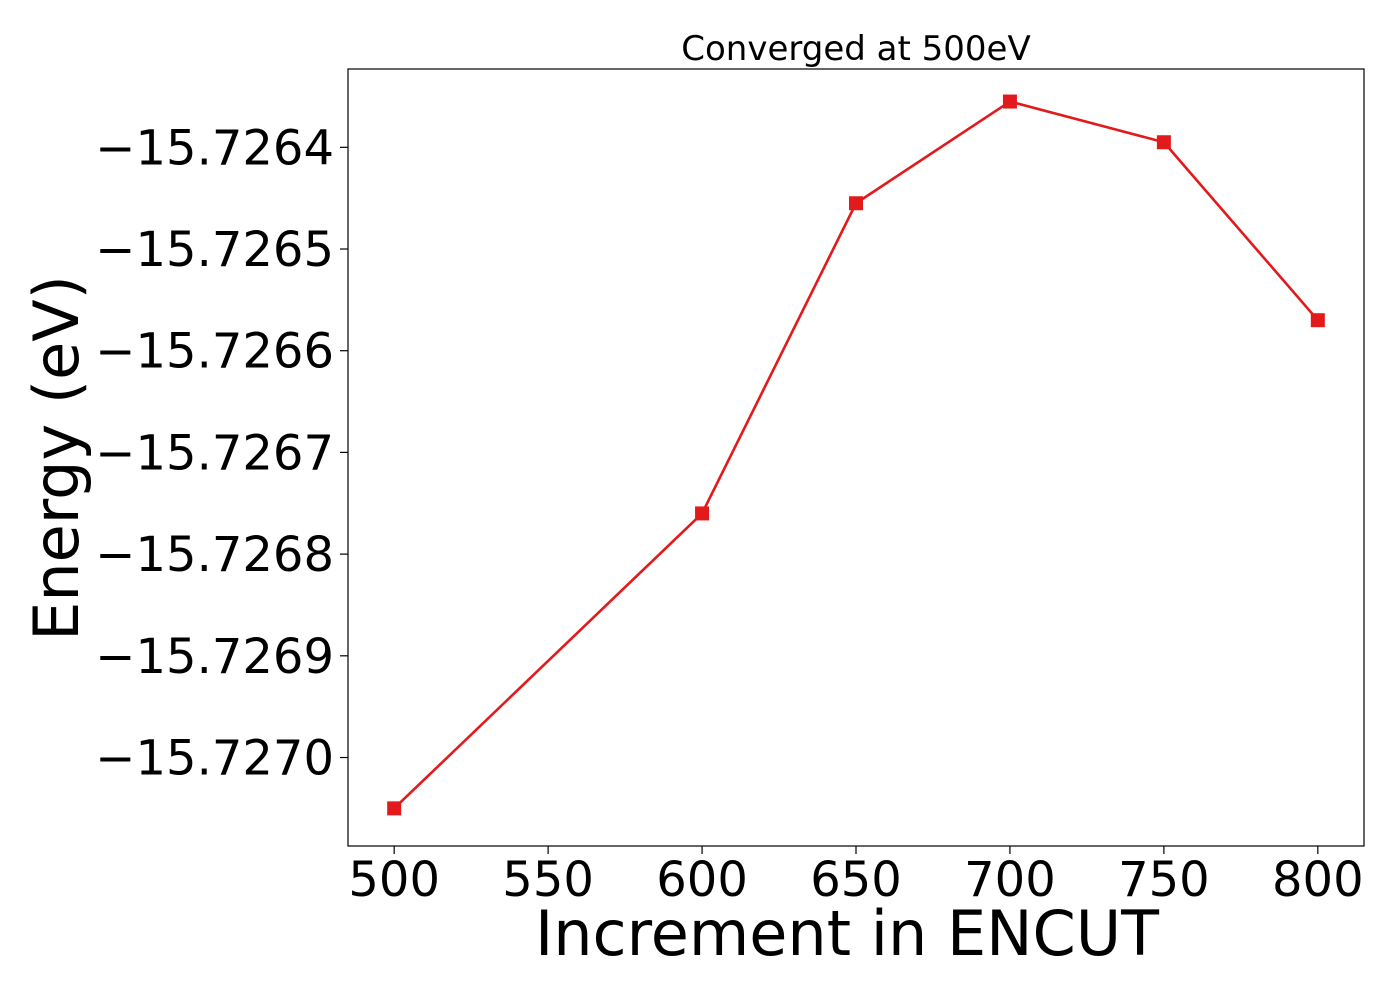 The image size is (1400, 1000). I want to click on x-tick-label: 750, so click(1164, 880).